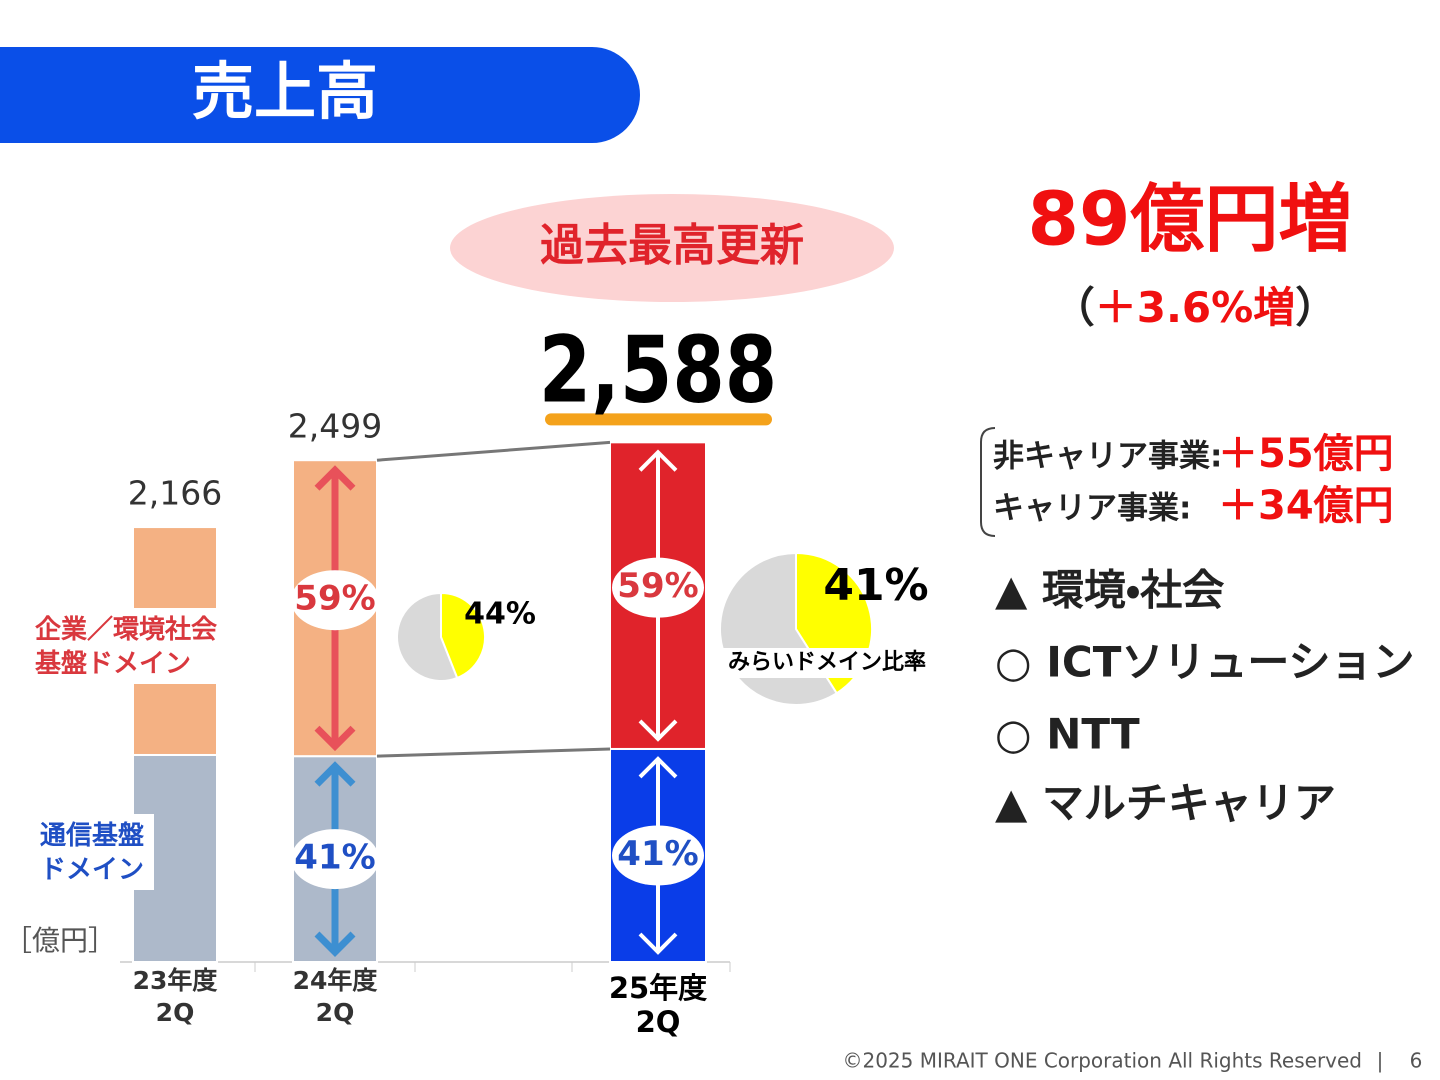 Image resolution: width=1440 pixels, height=1080 pixels. Describe the element at coordinates (60, 940) in the screenshot. I see `unit-label: ［億円］` at that location.